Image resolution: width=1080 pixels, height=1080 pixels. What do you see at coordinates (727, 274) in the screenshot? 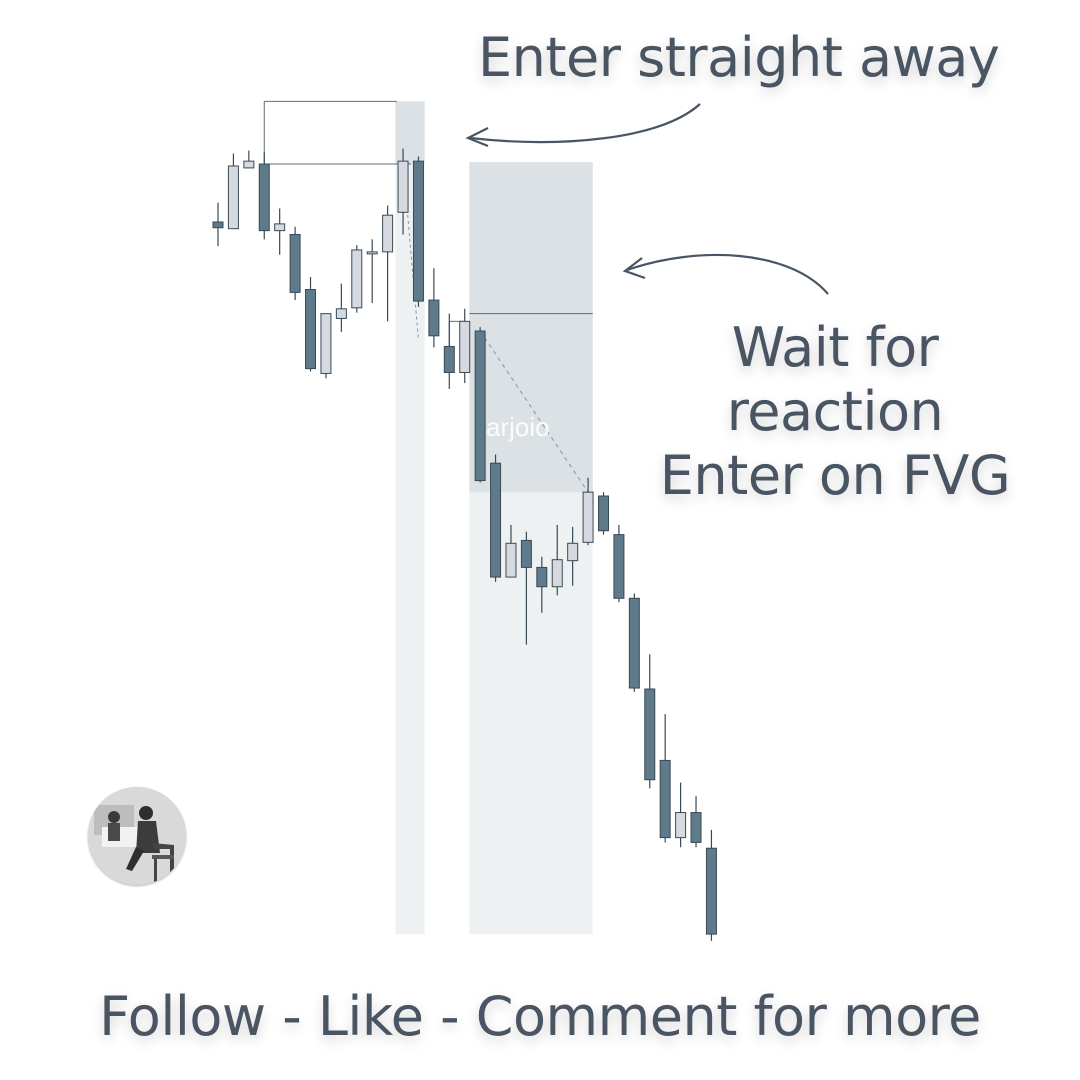
I see `arrow-to-fvg-zone` at bounding box center [727, 274].